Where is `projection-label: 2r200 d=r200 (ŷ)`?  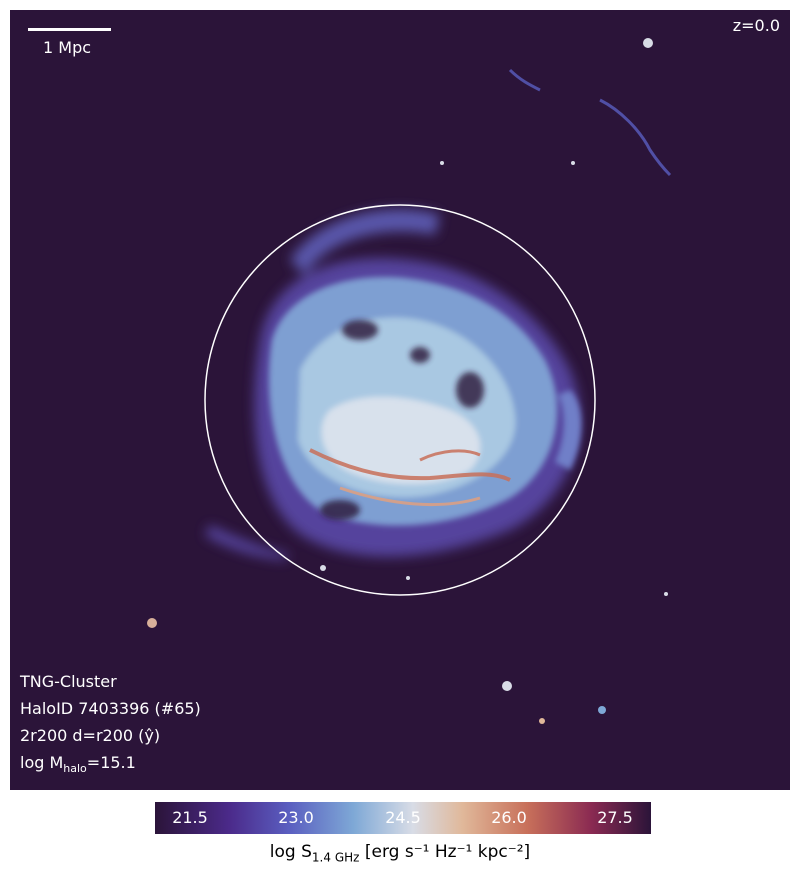 projection-label: 2r200 d=r200 (ŷ) is located at coordinates (90, 735).